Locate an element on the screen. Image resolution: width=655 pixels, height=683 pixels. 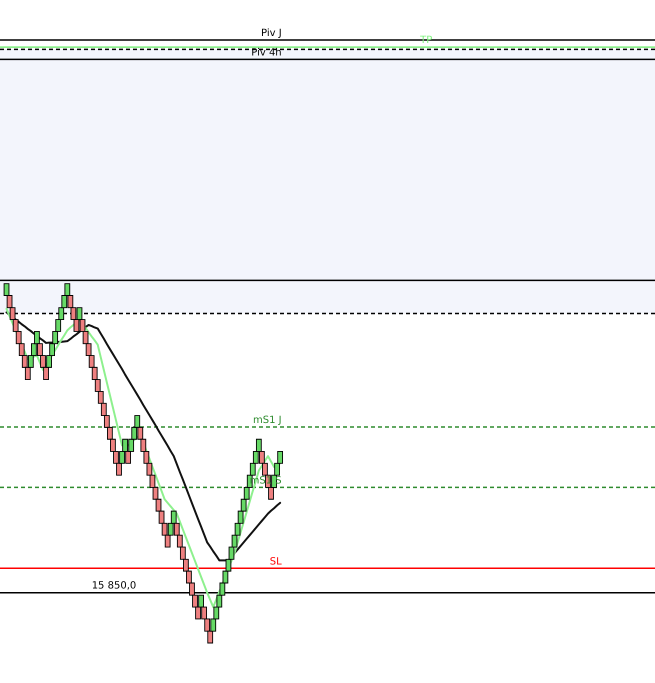
annotation: 15 850,0 is located at coordinates (114, 586).